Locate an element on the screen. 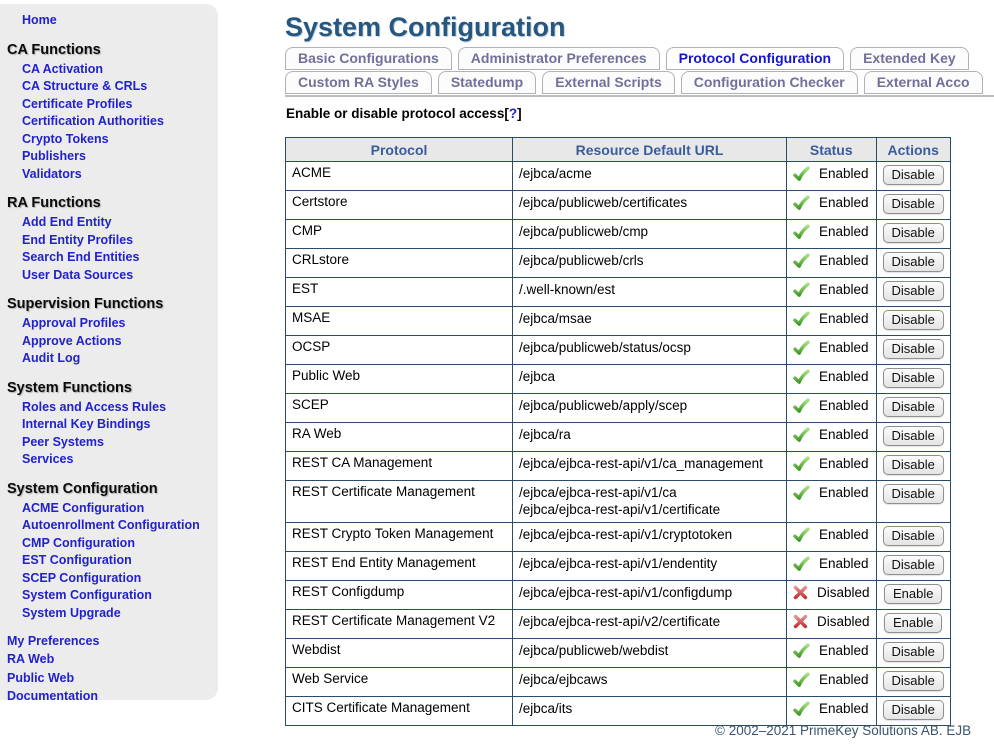 Image resolution: width=994 pixels, height=754 pixels. tab-extended-key: Extended Key is located at coordinates (909, 58).